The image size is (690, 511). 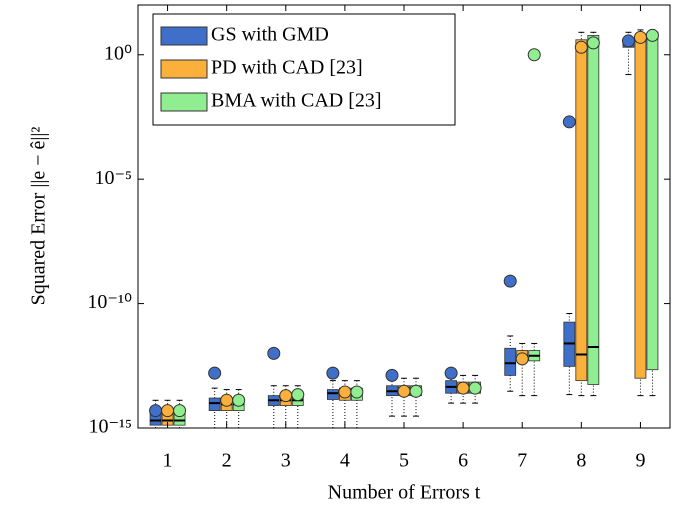 What do you see at coordinates (109, 302) in the screenshot?
I see `y-tick-label: 10⁻¹⁰` at bounding box center [109, 302].